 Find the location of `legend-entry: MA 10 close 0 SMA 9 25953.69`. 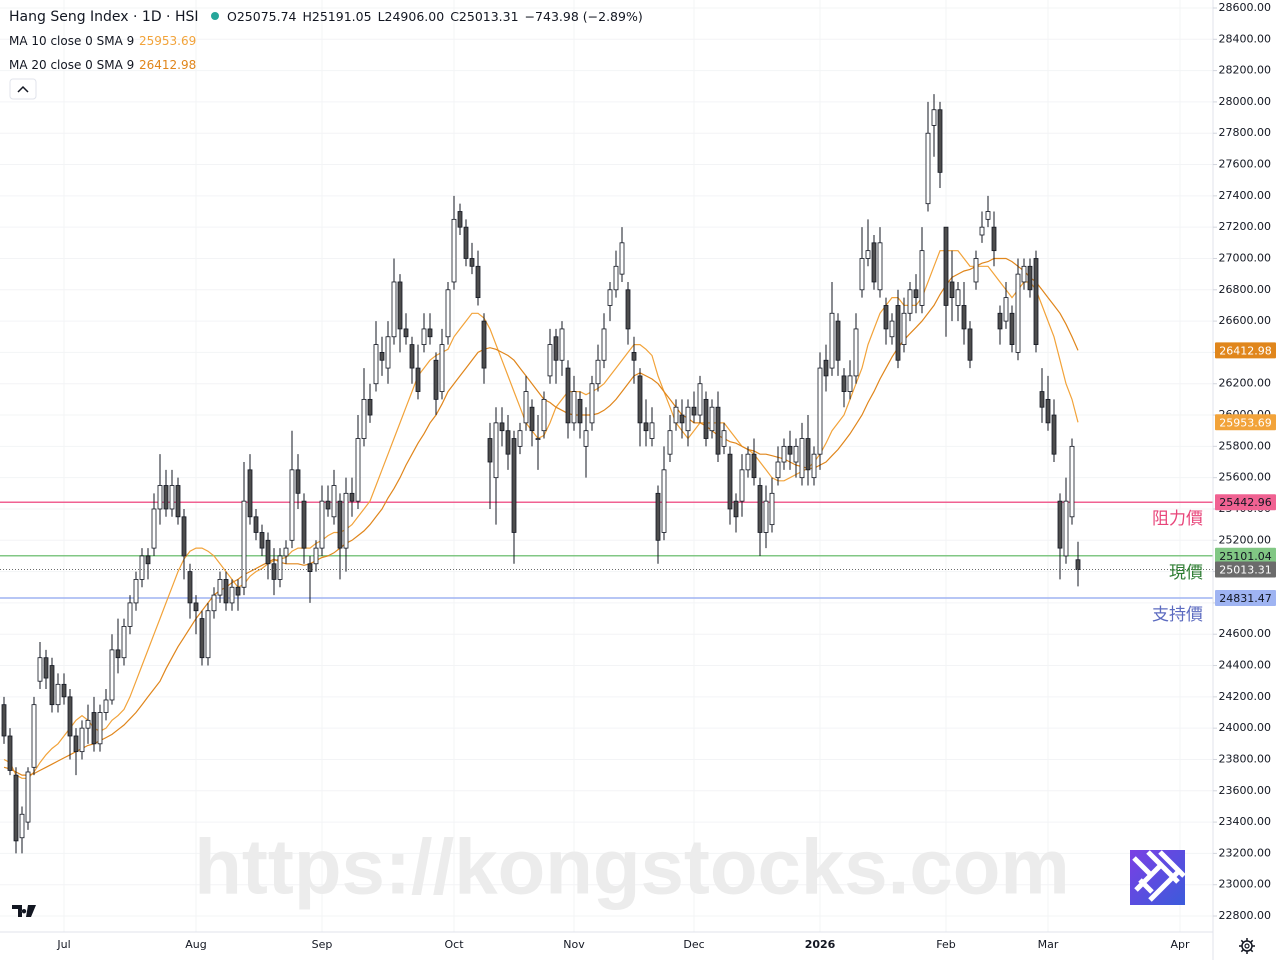

legend-entry: MA 10 close 0 SMA 9 25953.69 is located at coordinates (102, 41).